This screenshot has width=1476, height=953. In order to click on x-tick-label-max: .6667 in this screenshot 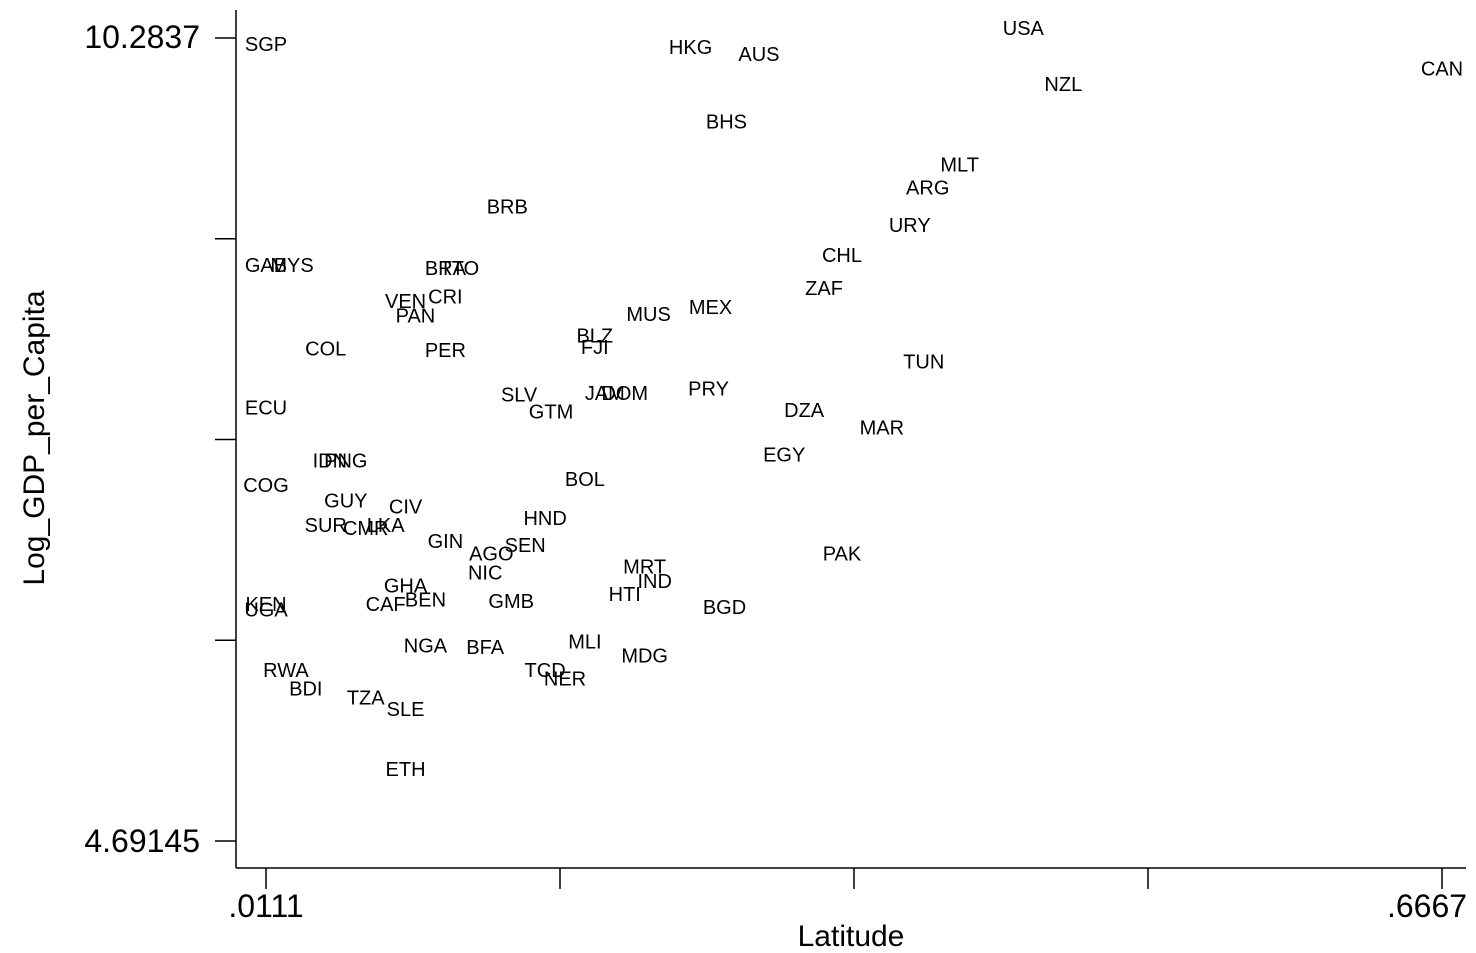, I will do `click(1427, 906)`.